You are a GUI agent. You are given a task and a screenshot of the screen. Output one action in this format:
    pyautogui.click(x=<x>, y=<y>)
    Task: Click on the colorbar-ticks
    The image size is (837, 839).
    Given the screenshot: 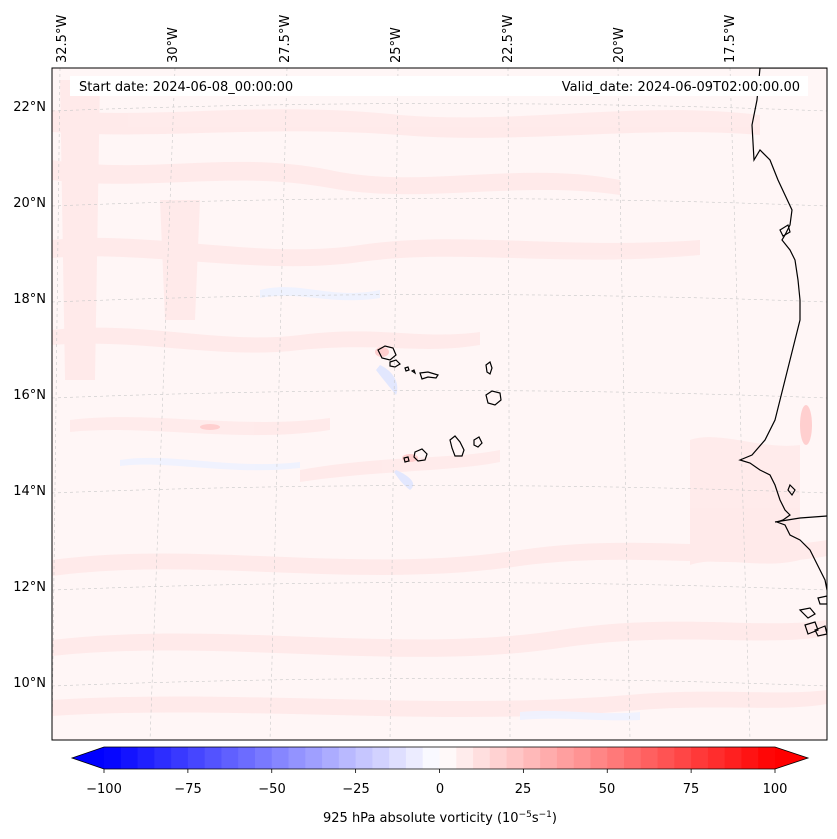 What is the action you would take?
    pyautogui.click(x=439, y=771)
    